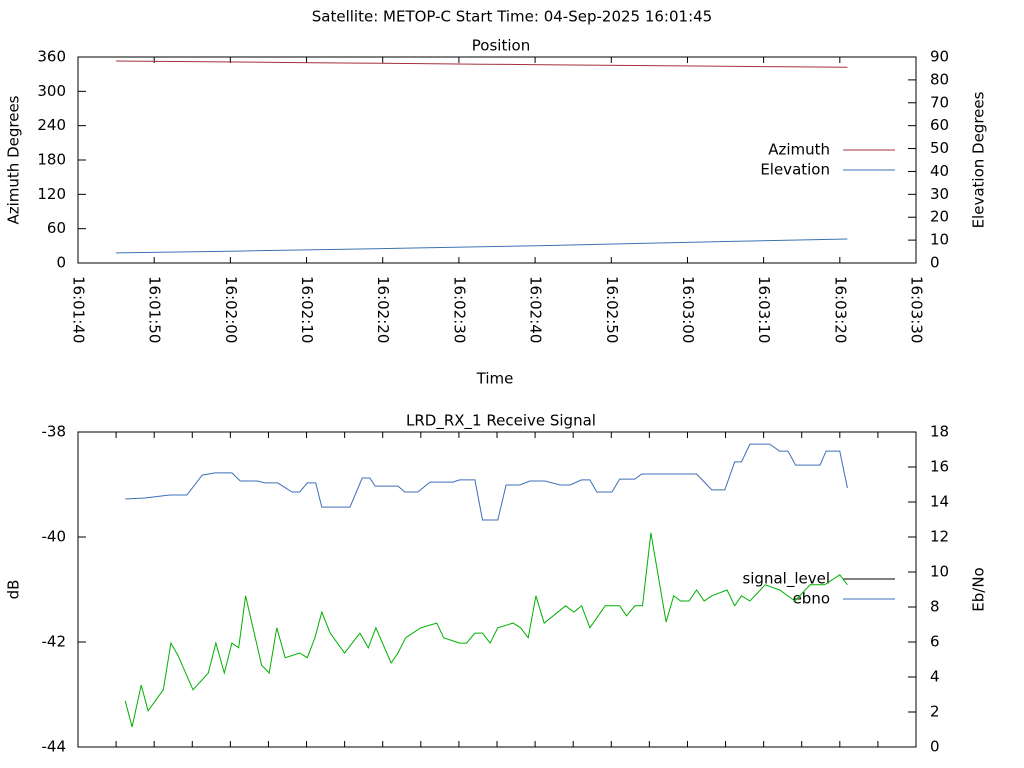  Describe the element at coordinates (939, 79) in the screenshot. I see `y2-tick-label: 80` at that location.